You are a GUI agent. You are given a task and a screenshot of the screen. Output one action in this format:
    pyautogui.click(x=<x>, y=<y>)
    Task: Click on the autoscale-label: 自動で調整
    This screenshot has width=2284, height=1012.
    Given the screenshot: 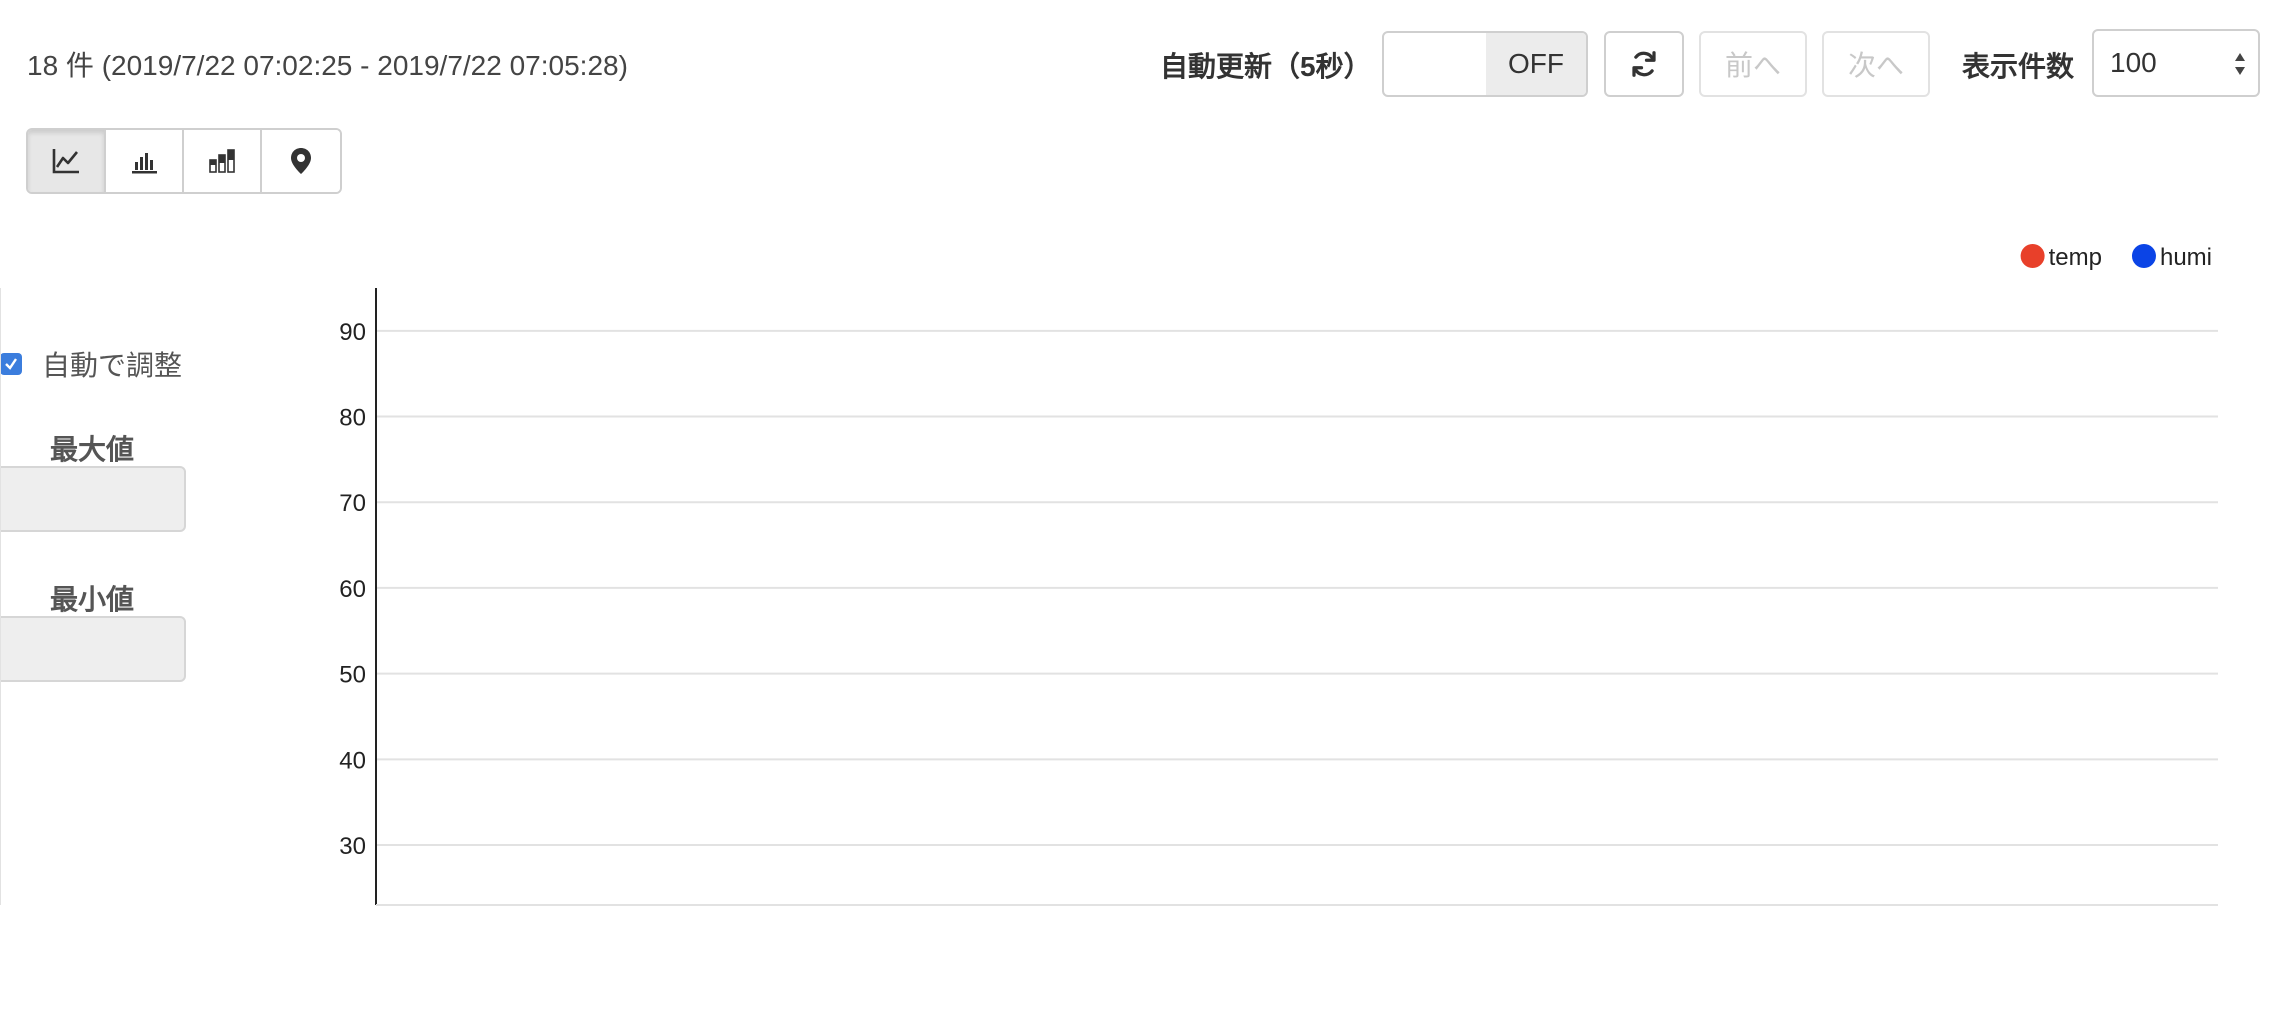 What is the action you would take?
    pyautogui.click(x=112, y=365)
    